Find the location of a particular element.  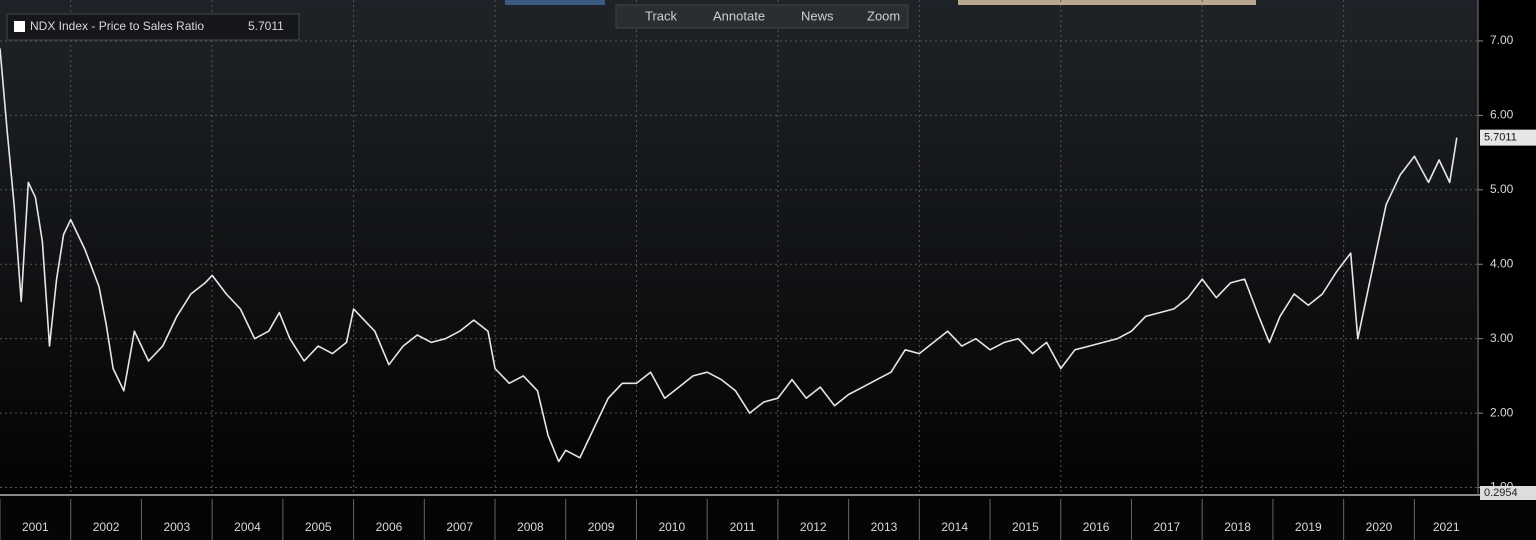

legend-label: NDX Index - Price to Sales Ratio is located at coordinates (117, 26).